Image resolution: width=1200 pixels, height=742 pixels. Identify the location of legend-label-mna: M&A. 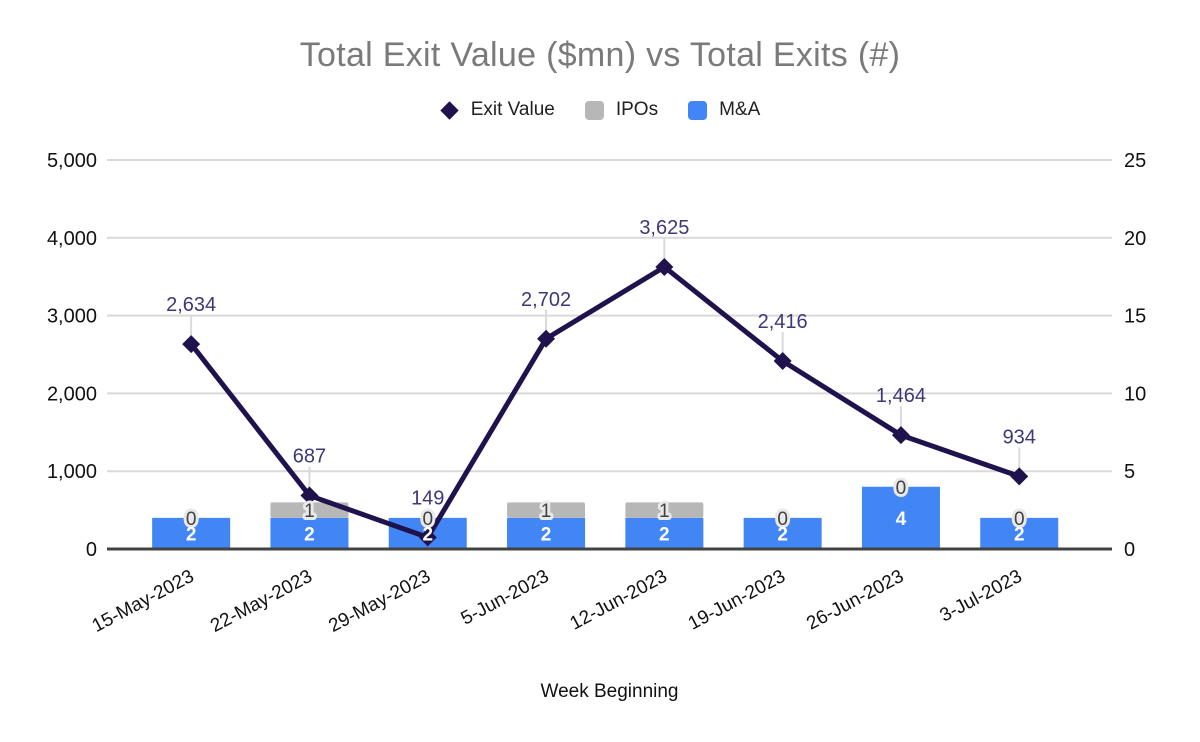
(740, 109).